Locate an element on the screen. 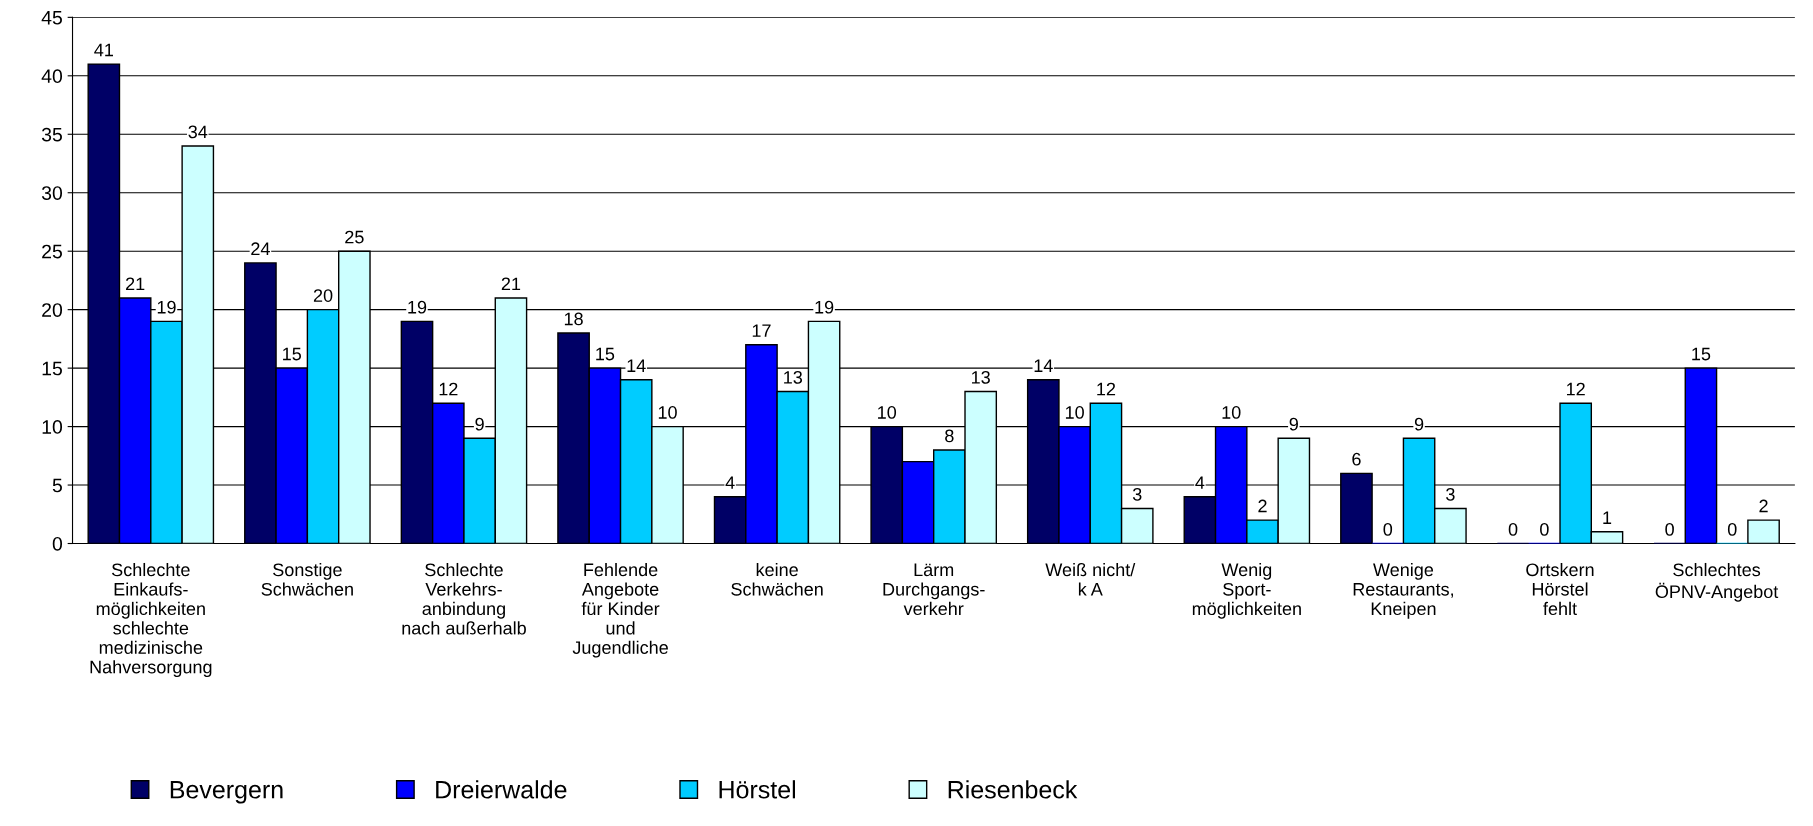 The width and height of the screenshot is (1813, 826). x-tick-label: Fehlende Angebote für Kinder und Jugendliche is located at coordinates (620, 610).